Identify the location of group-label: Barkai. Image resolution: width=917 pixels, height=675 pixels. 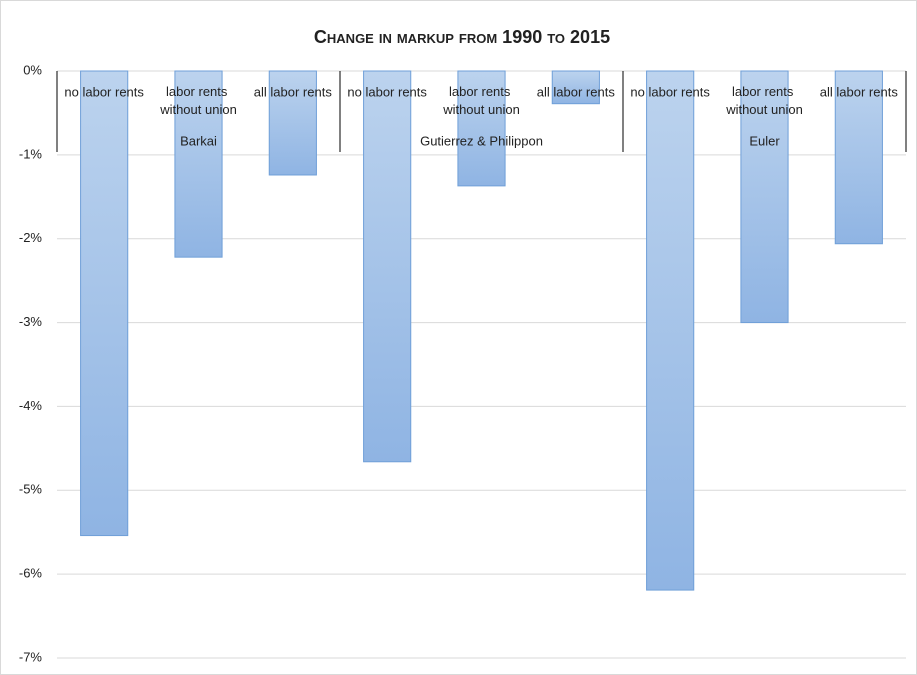
(198, 140).